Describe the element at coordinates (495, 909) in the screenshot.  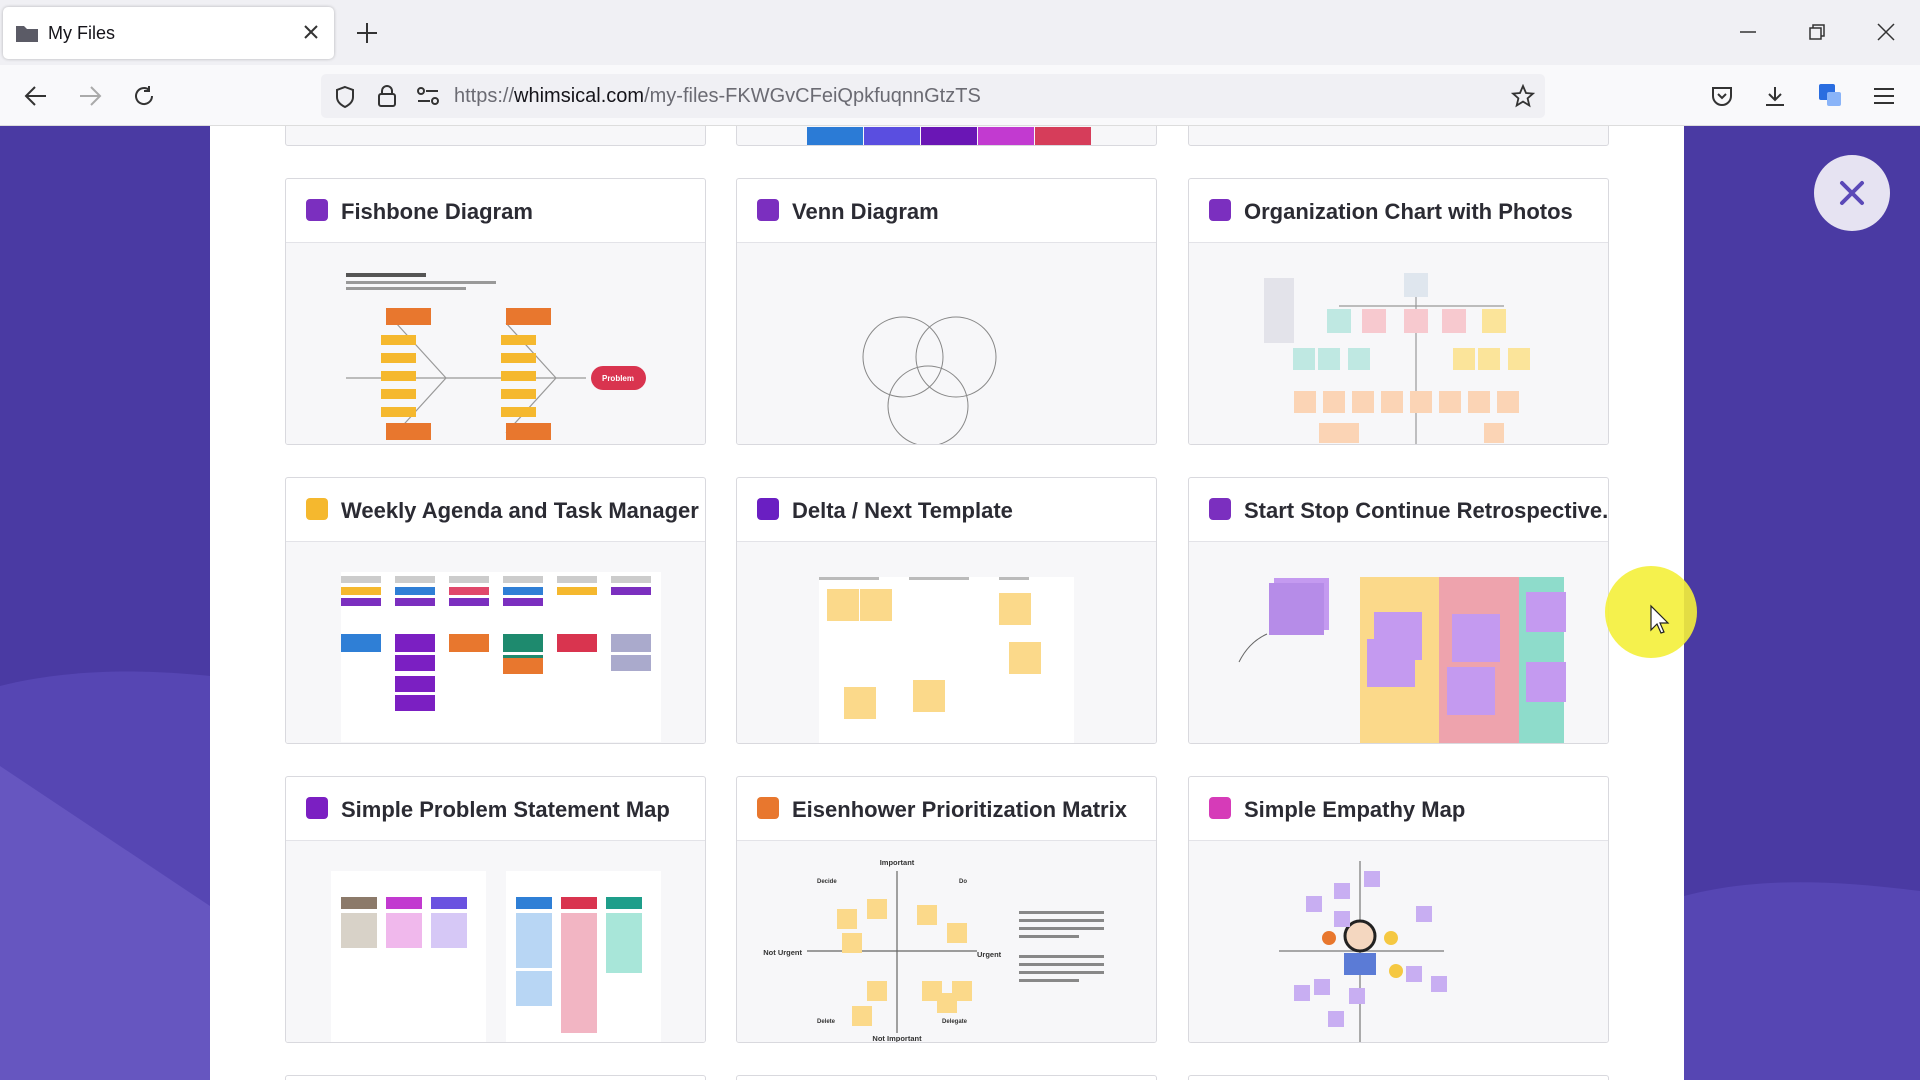
I see `template-card: Simple Problem Statement Map` at that location.